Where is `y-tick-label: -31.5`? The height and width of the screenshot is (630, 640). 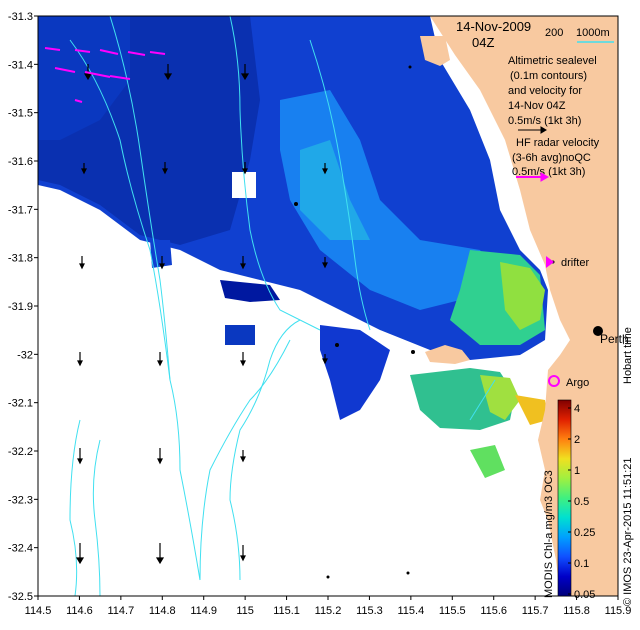 y-tick-label: -31.5 is located at coordinates (20, 114).